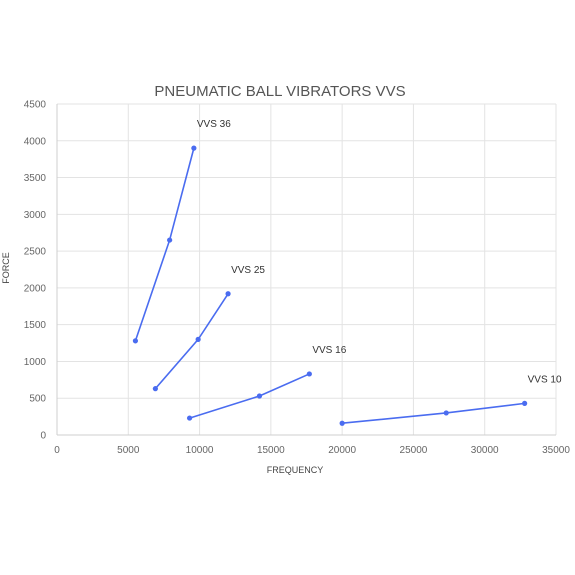  I want to click on series-label: VVS 16, so click(329, 350).